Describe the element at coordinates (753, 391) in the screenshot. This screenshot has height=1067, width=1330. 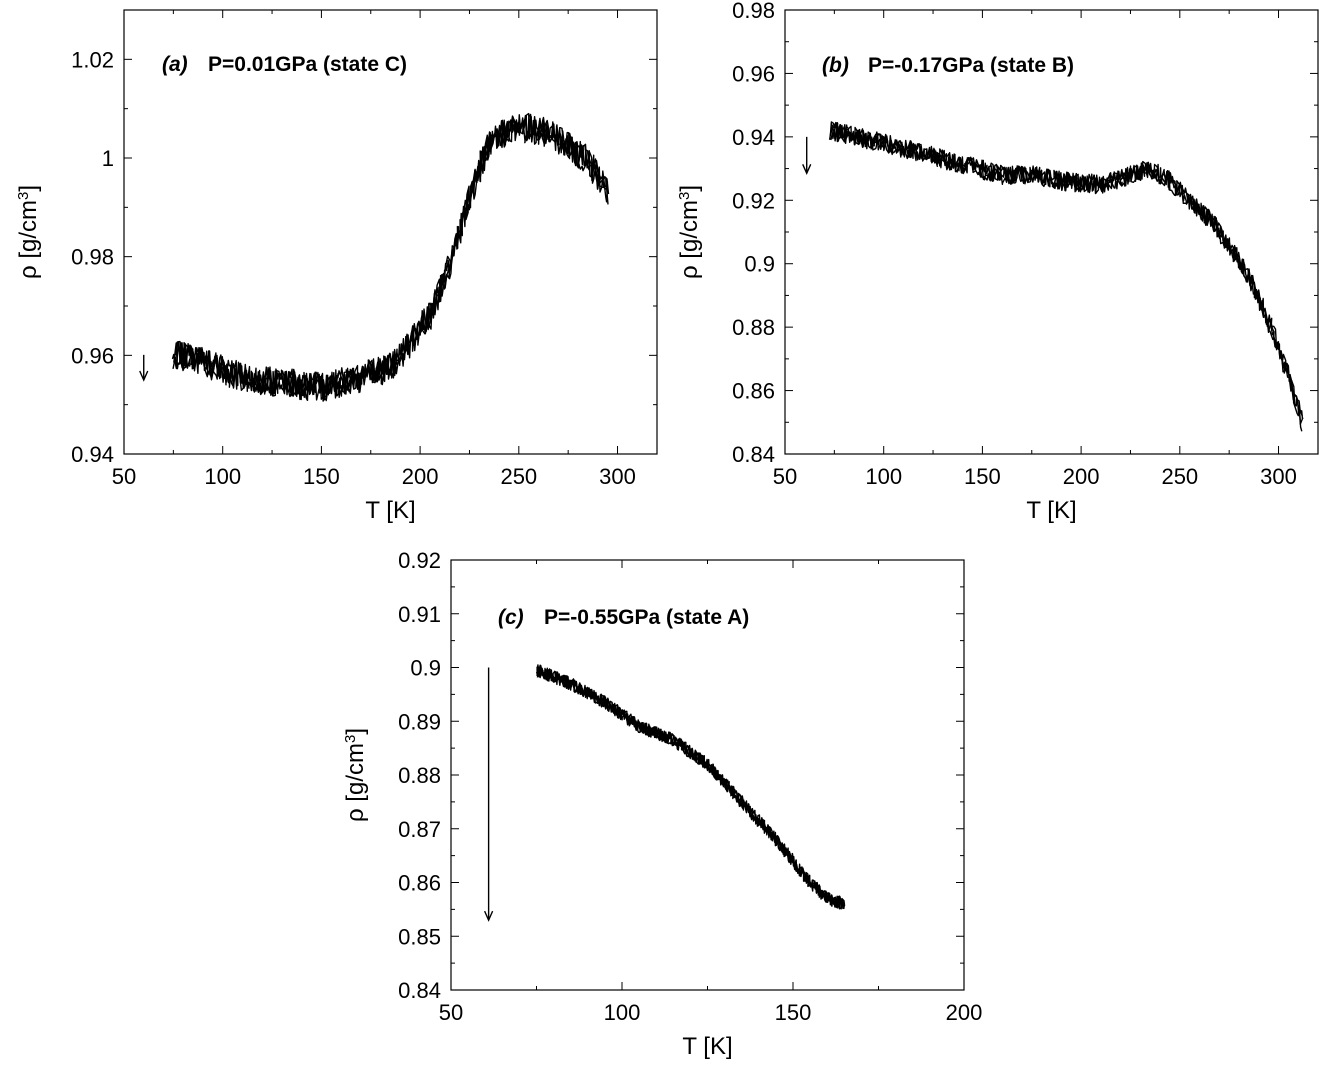
I see `panel-b-y-tick-label: 0.86` at that location.